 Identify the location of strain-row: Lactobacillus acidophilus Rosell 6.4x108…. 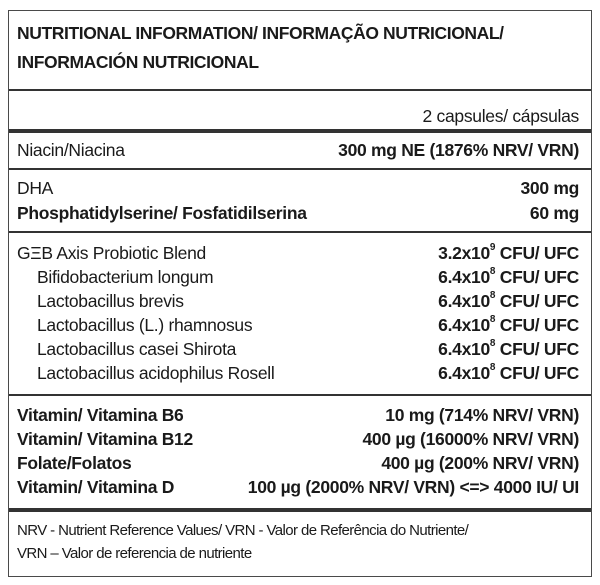
(298, 373).